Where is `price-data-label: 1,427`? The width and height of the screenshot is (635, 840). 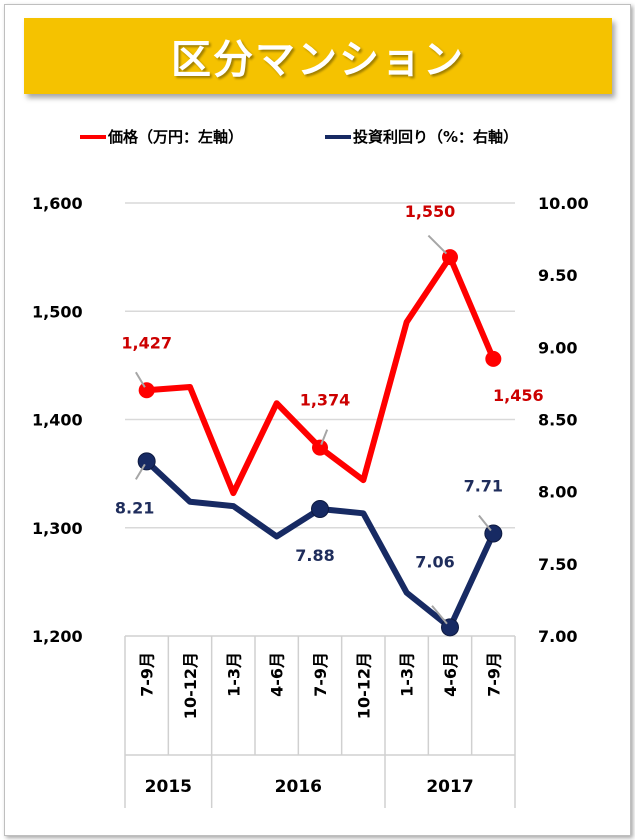
price-data-label: 1,427 is located at coordinates (146, 342).